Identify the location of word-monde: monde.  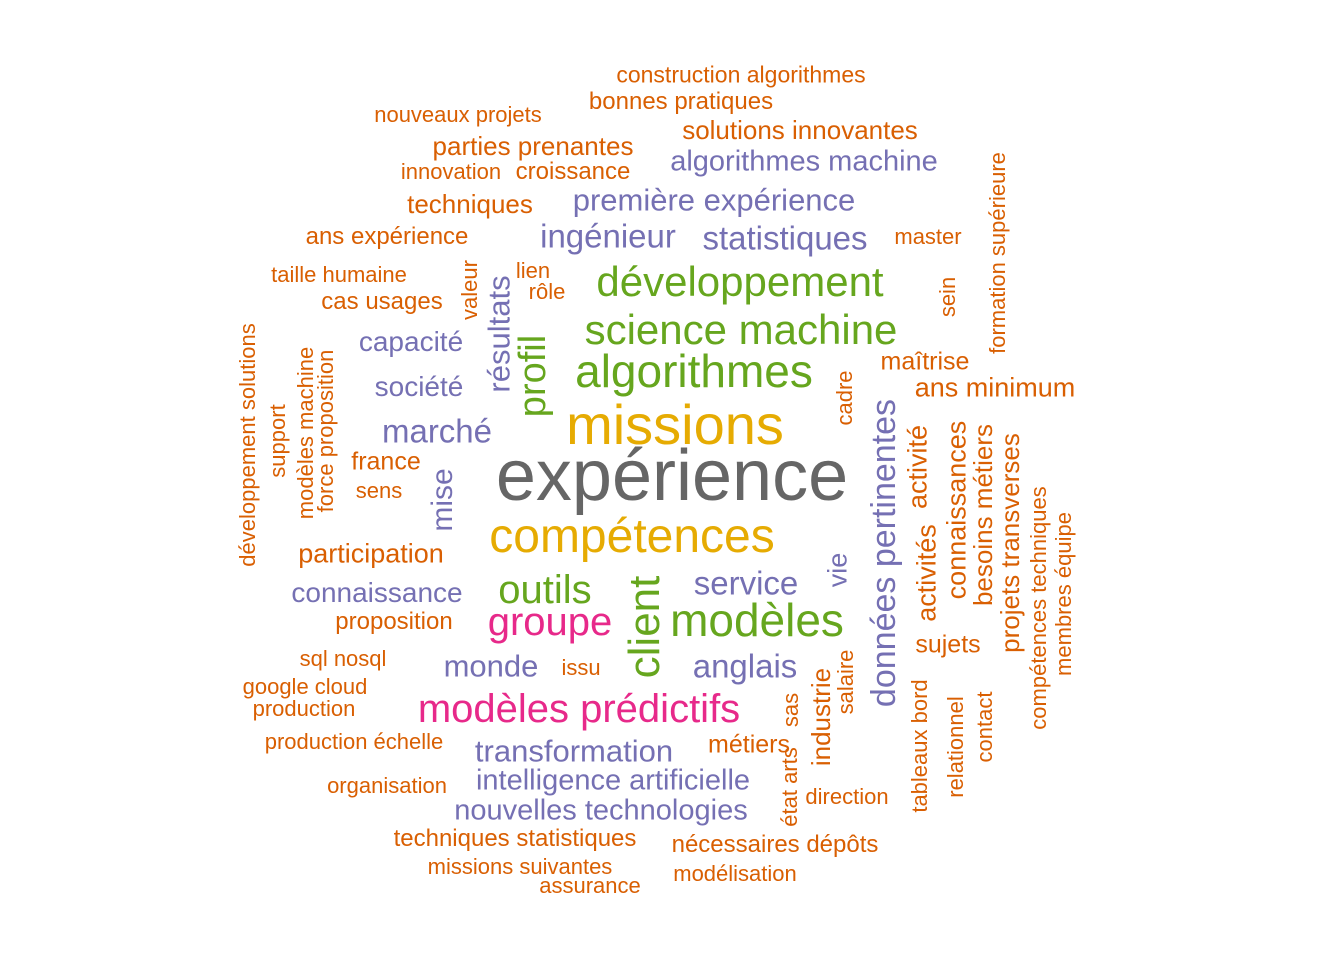
(491, 666).